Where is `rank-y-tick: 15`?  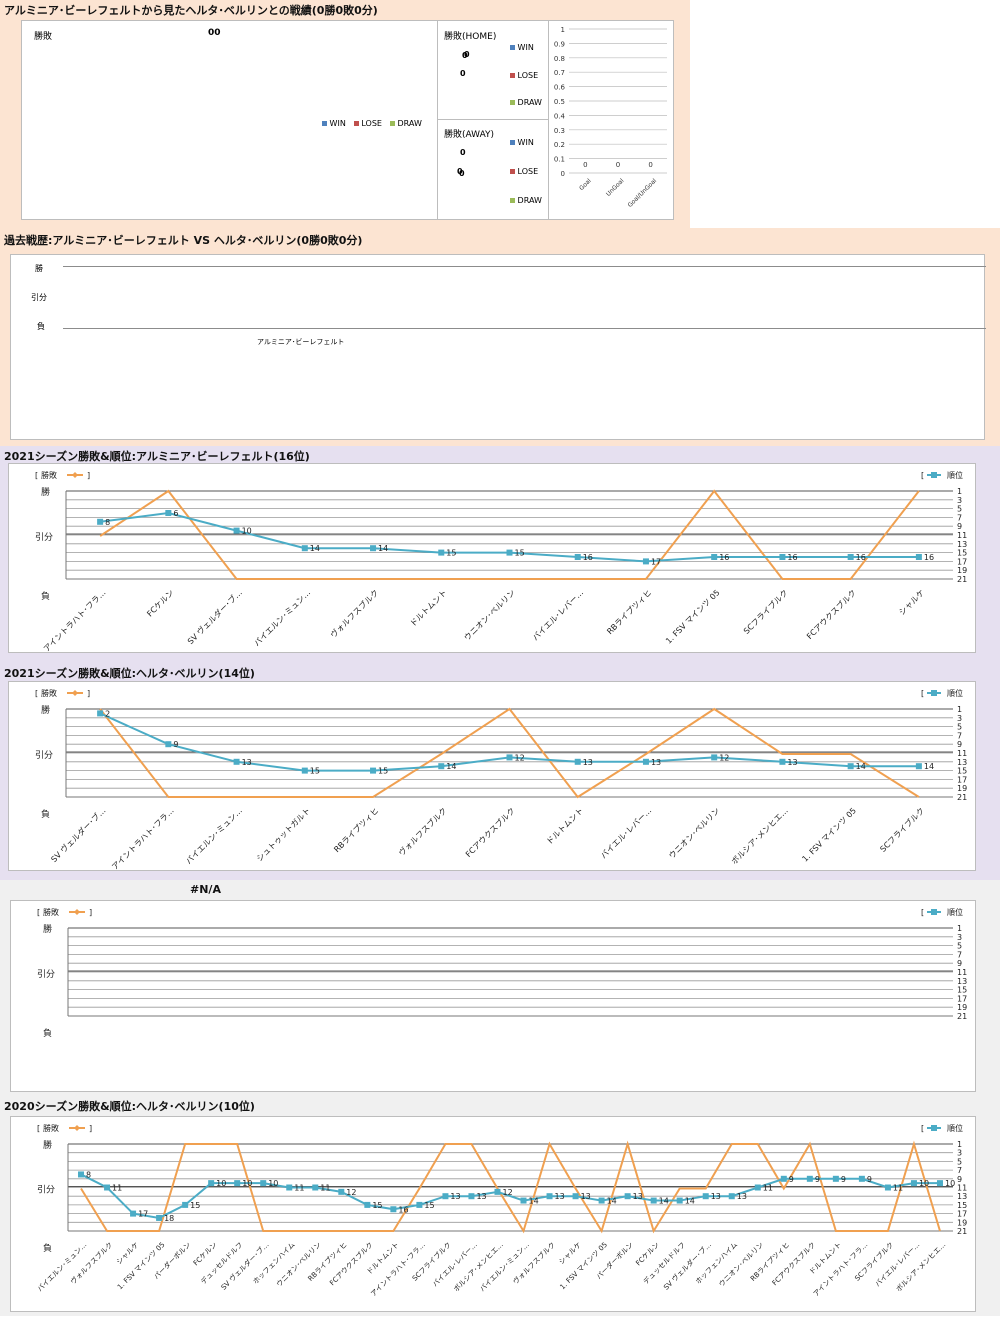 rank-y-tick: 15 is located at coordinates (962, 771).